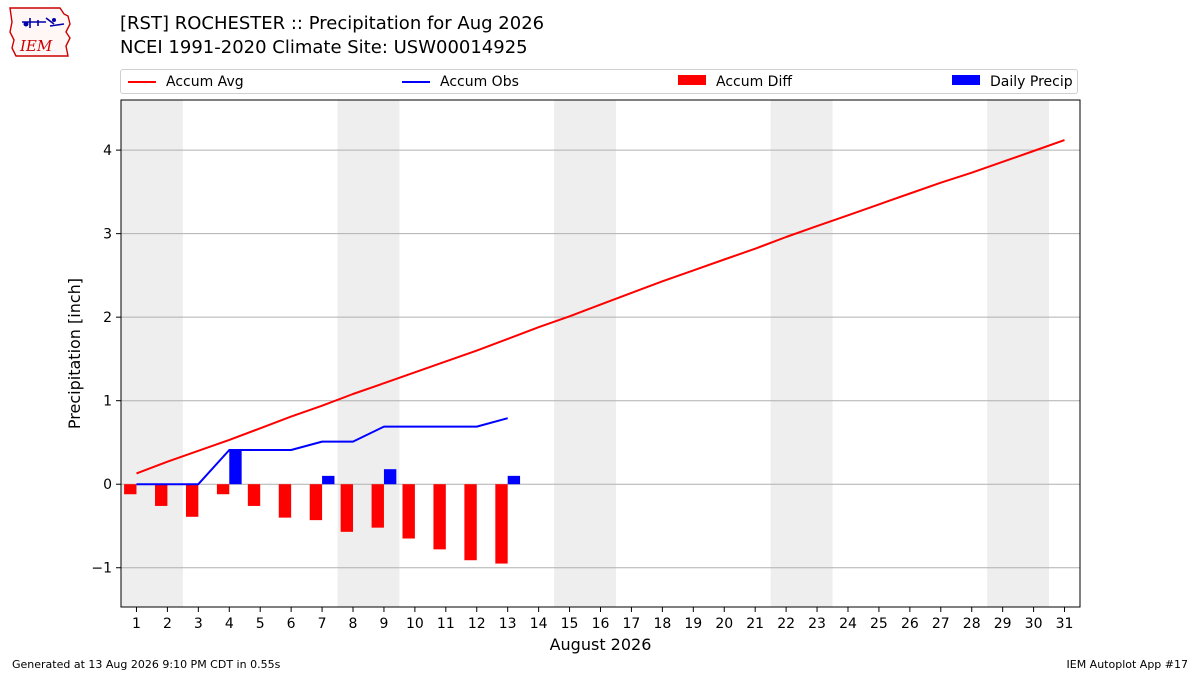  I want to click on x-tick-label: 25, so click(879, 624).